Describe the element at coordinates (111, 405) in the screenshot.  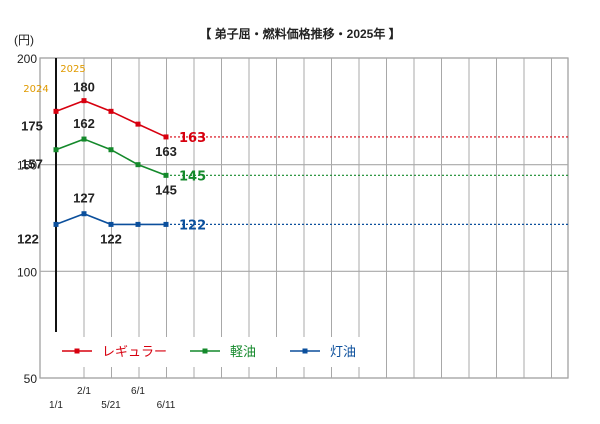
I see `x-tick-label: 5/21` at that location.